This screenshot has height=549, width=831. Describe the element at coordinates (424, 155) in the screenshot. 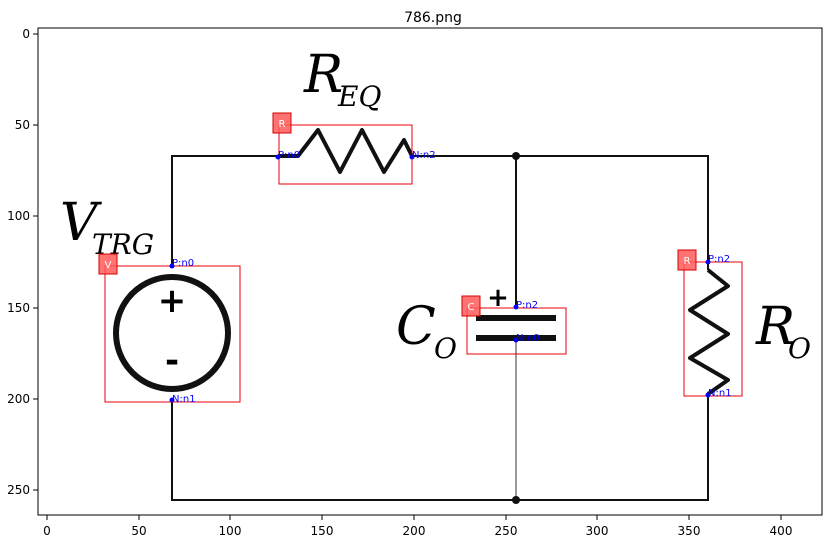

I see `pin-label: N:n2` at that location.